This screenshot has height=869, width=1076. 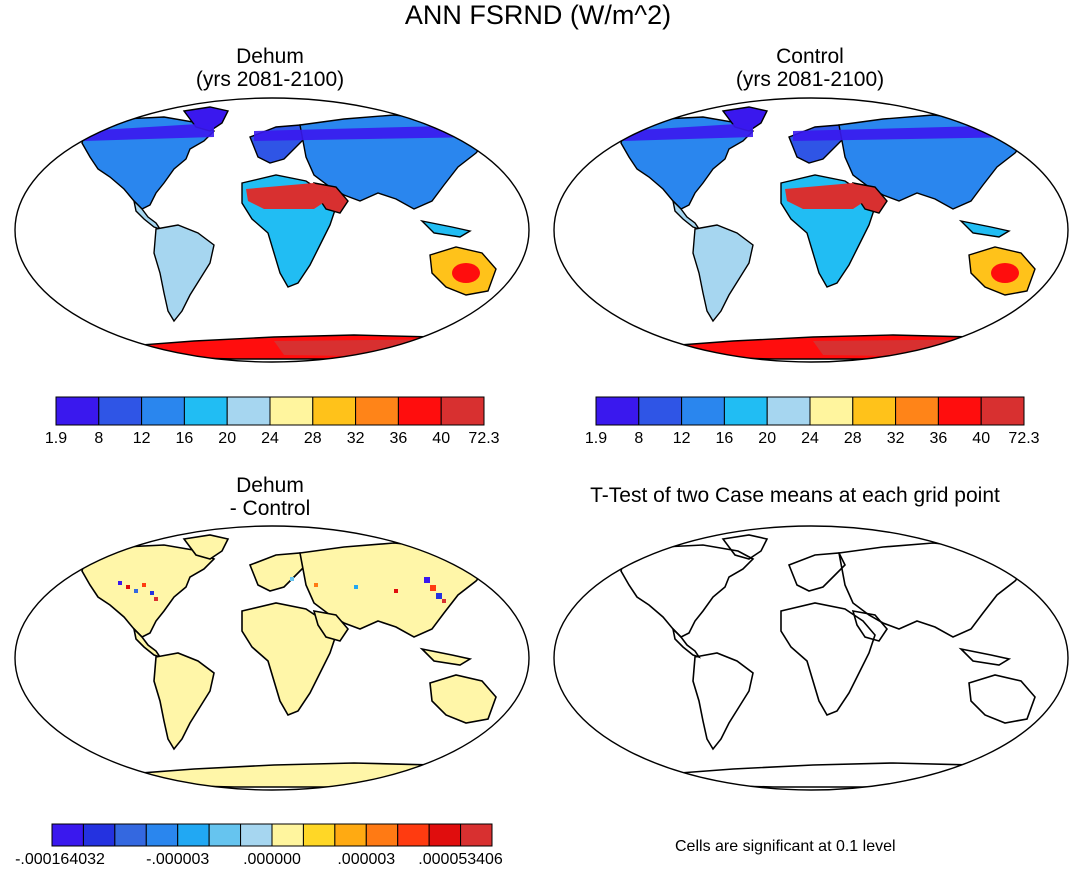 I want to click on map-ttest, so click(x=811, y=658).